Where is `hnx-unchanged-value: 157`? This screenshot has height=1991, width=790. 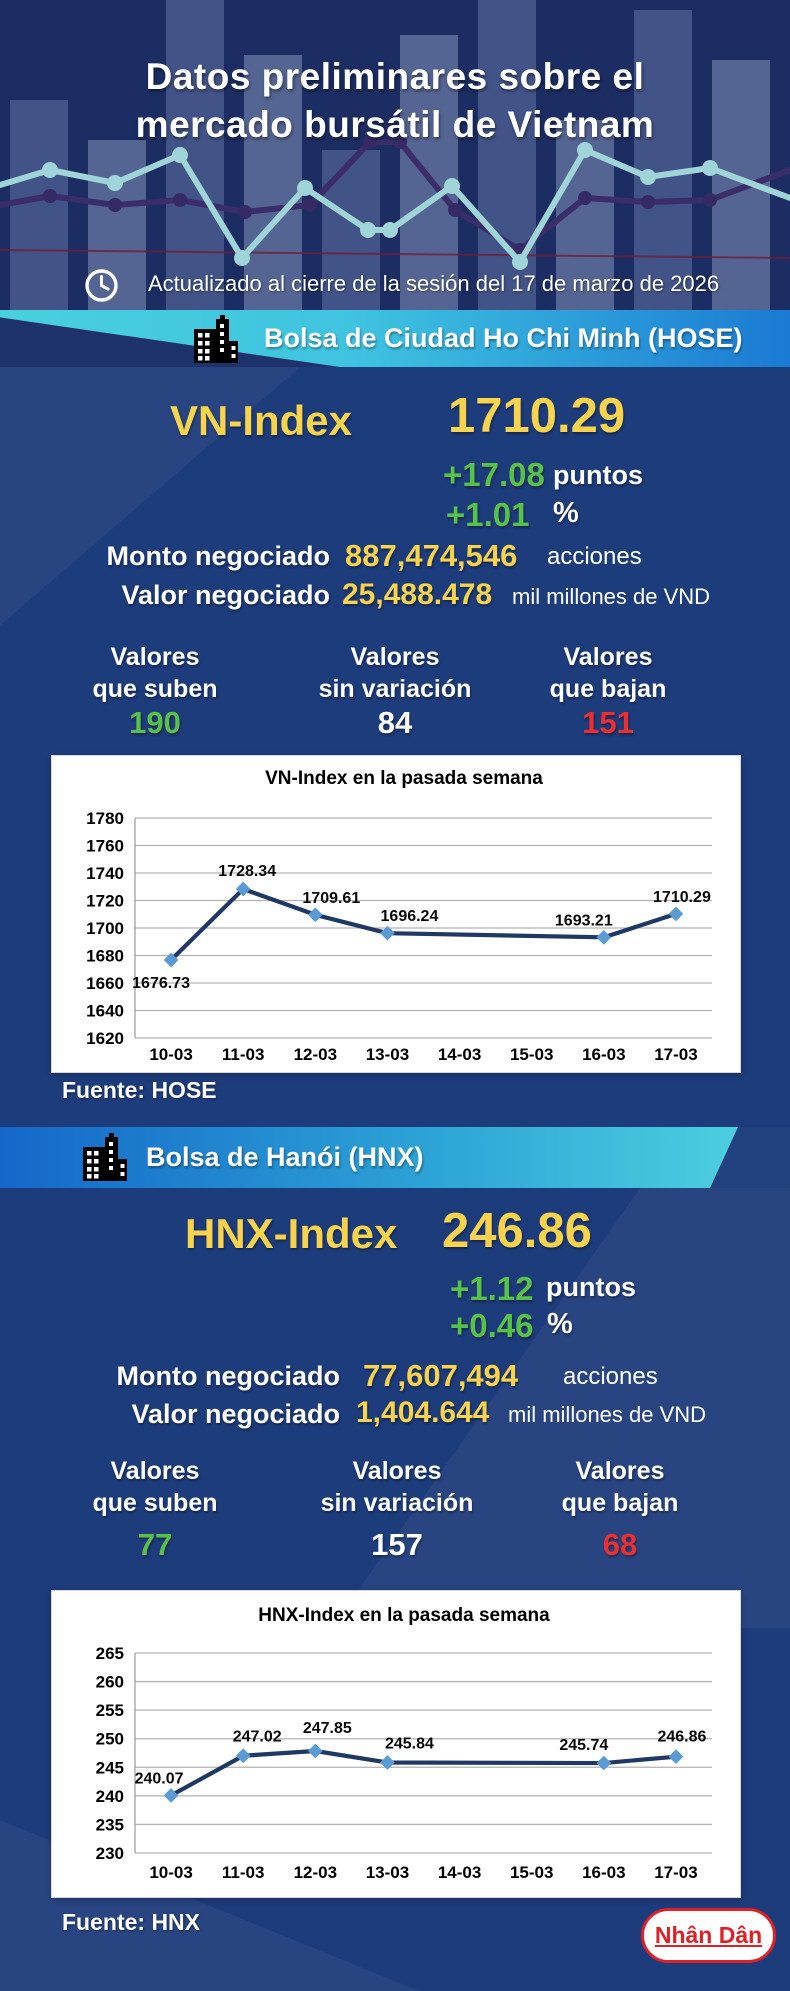
hnx-unchanged-value: 157 is located at coordinates (397, 1544).